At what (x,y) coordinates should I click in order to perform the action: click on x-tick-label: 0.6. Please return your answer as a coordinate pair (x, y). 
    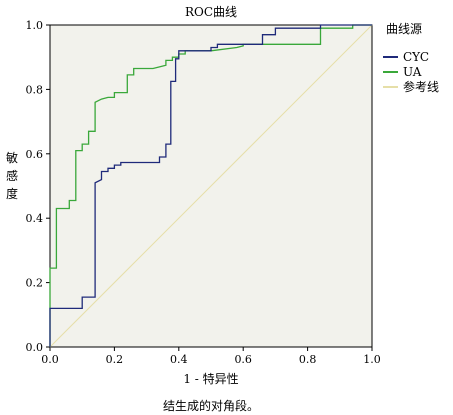
    Looking at the image, I should click on (243, 359).